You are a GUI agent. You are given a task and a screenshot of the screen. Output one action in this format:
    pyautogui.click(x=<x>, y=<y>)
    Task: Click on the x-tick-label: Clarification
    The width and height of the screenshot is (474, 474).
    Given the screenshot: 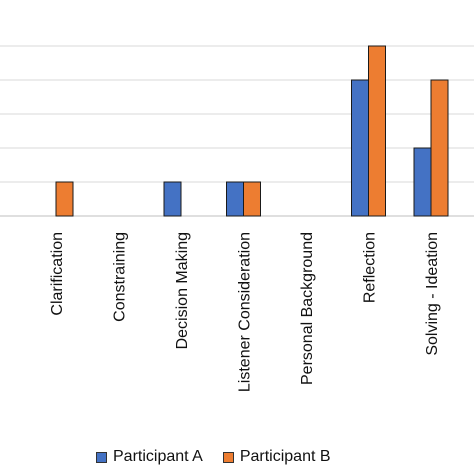 What is the action you would take?
    pyautogui.click(x=57, y=274)
    